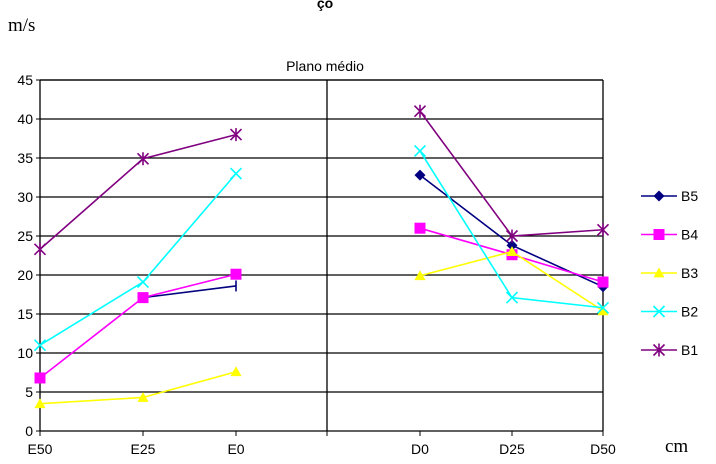 The height and width of the screenshot is (464, 716). I want to click on legend: B5 B4 B3 B2 B1, so click(669, 273).